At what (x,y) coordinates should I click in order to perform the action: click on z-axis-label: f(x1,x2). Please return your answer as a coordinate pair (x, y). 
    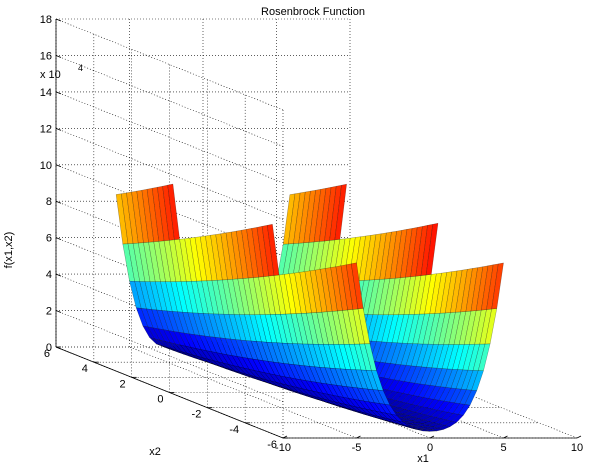
    Looking at the image, I should click on (9, 250).